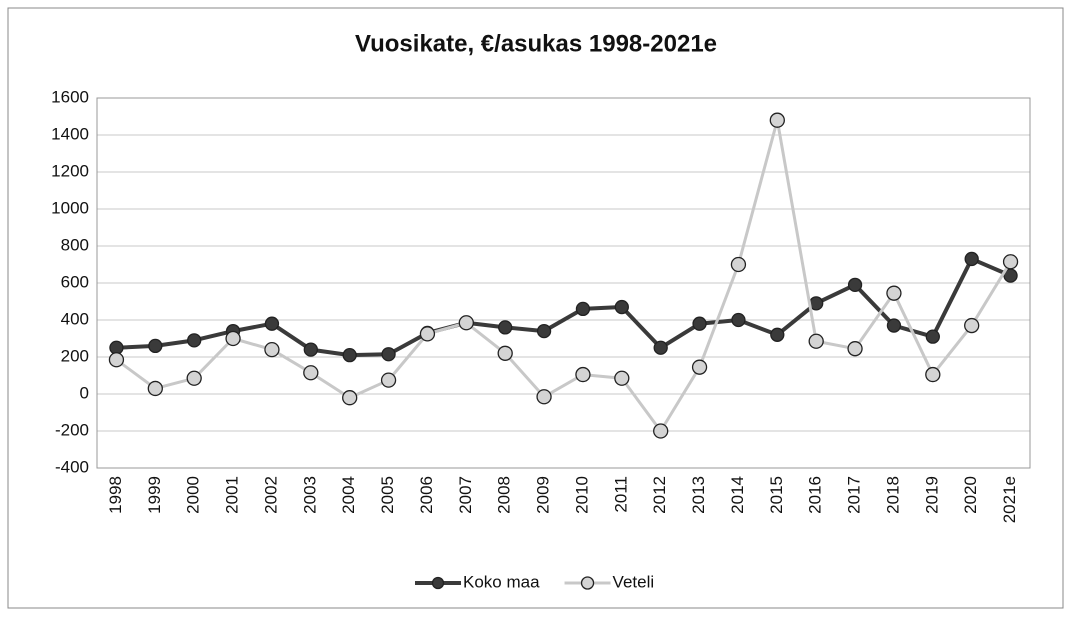 The image size is (1071, 620). Describe the element at coordinates (465, 495) in the screenshot. I see `x-tick-label: 2007` at that location.